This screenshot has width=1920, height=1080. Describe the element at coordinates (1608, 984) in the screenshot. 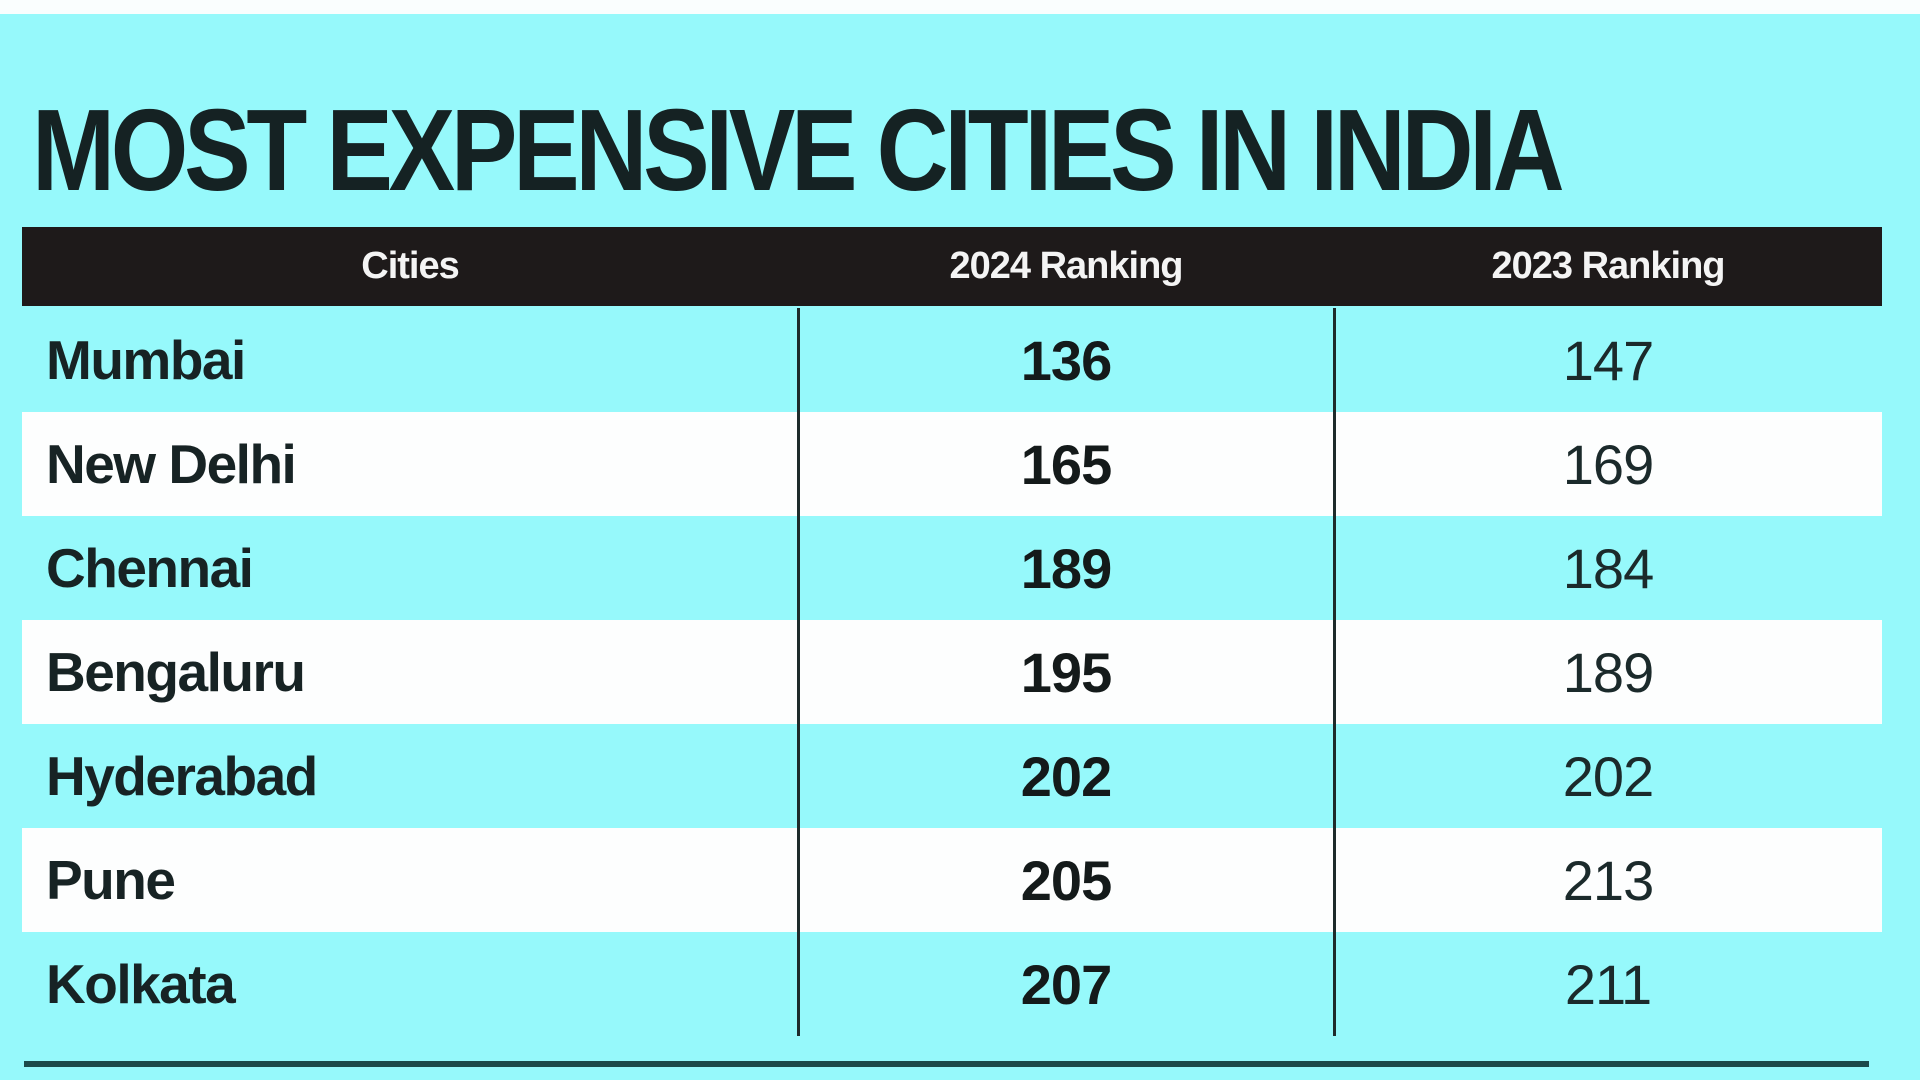

I see `rank-2023: 211` at that location.